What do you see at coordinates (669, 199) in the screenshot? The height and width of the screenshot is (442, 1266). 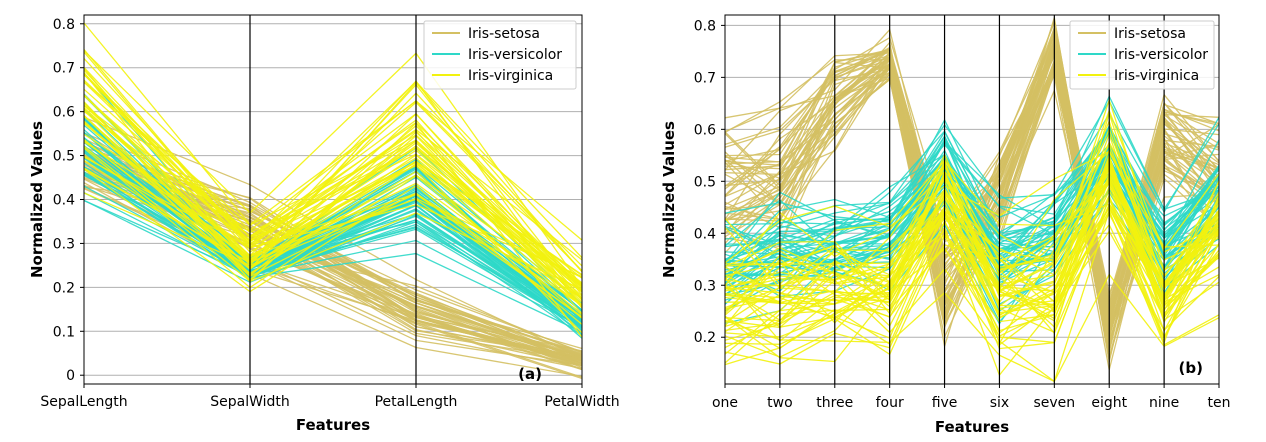 I see `y-axis-label-b: Normalized Values` at bounding box center [669, 199].